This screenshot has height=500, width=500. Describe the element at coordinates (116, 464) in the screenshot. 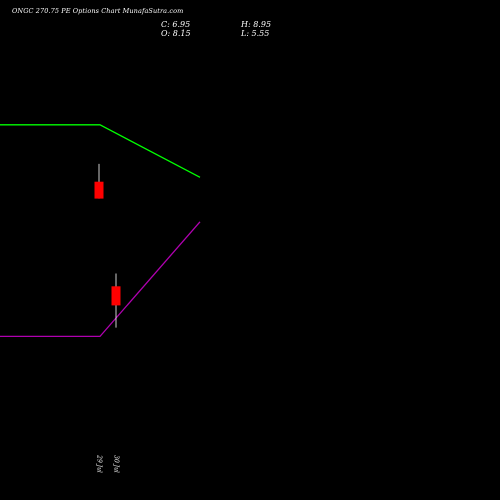

I see `date-label: 30 Jul` at that location.